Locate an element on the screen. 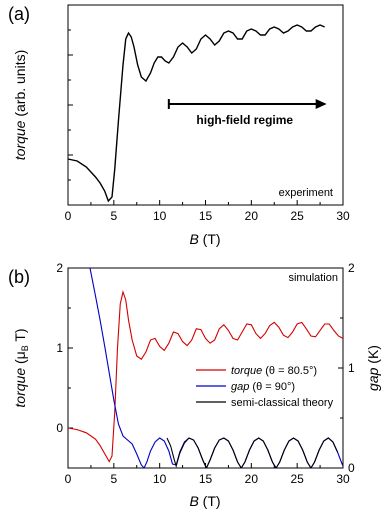  regime-arrow-head is located at coordinates (321, 104).